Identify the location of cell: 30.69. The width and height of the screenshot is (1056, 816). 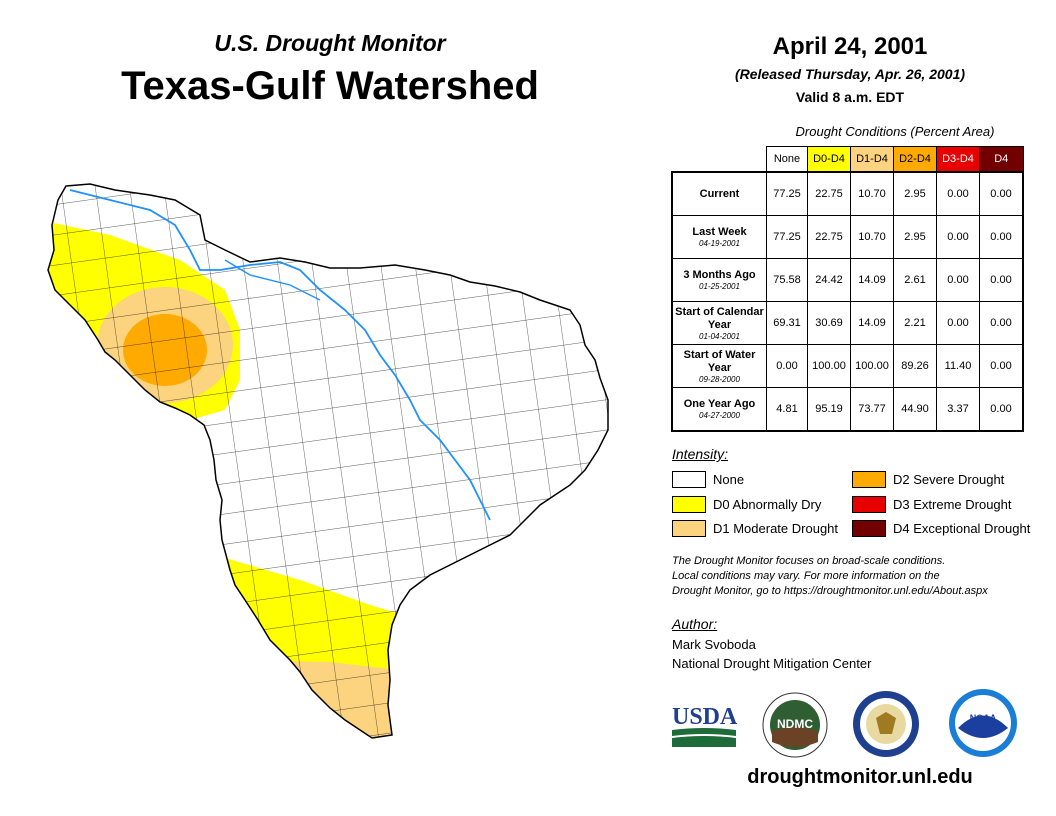
(829, 323).